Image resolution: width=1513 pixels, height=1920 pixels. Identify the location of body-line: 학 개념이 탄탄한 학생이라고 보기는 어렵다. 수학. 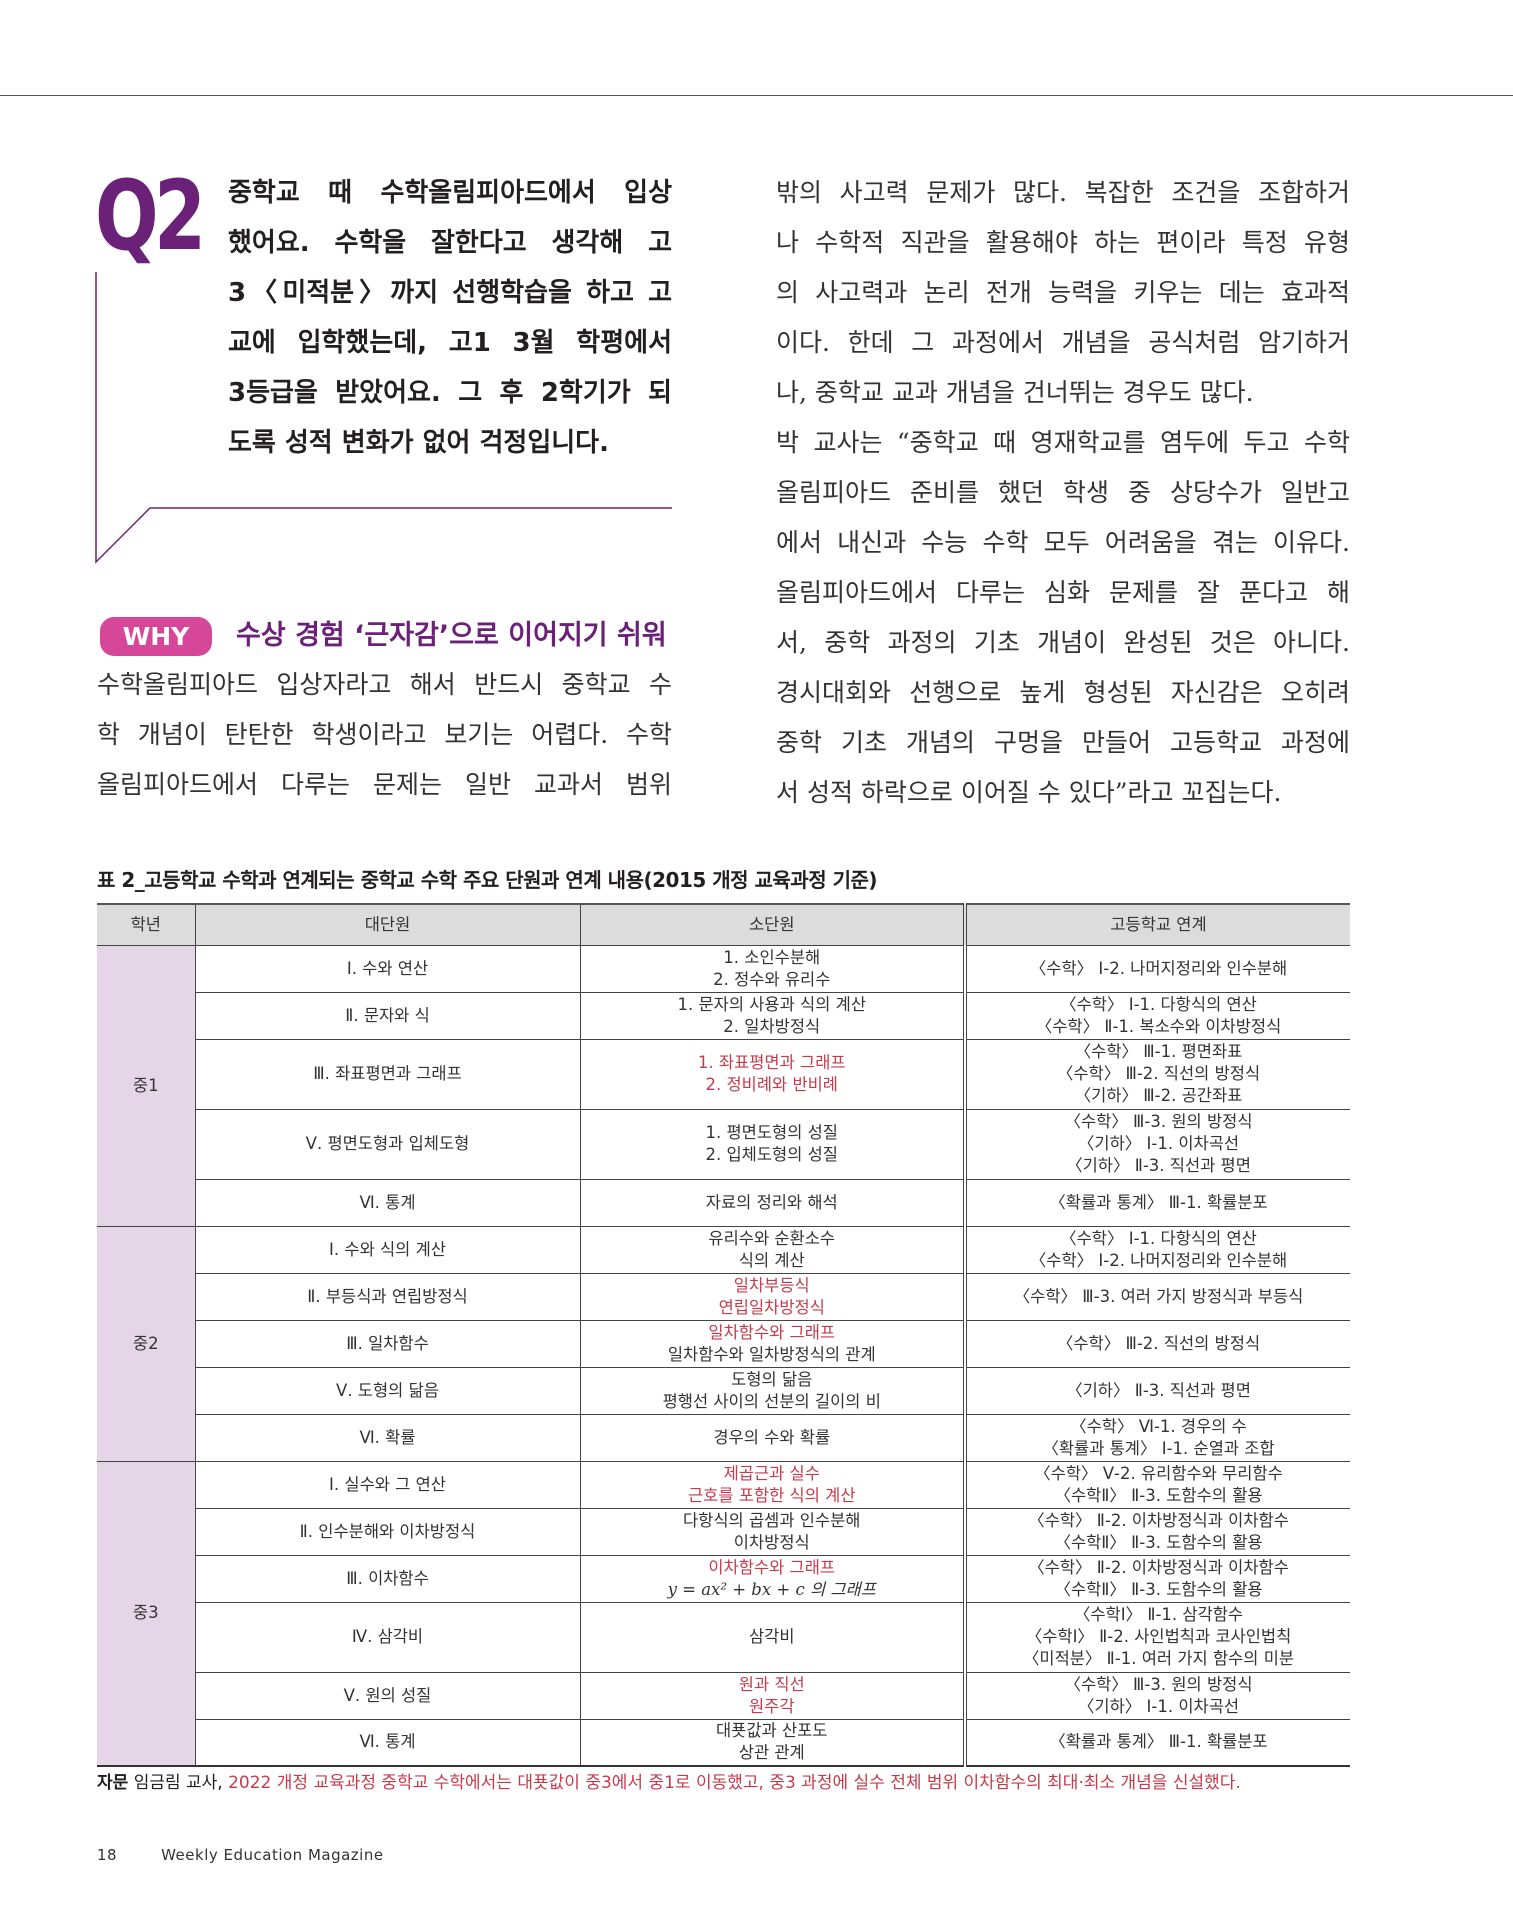
(384, 734).